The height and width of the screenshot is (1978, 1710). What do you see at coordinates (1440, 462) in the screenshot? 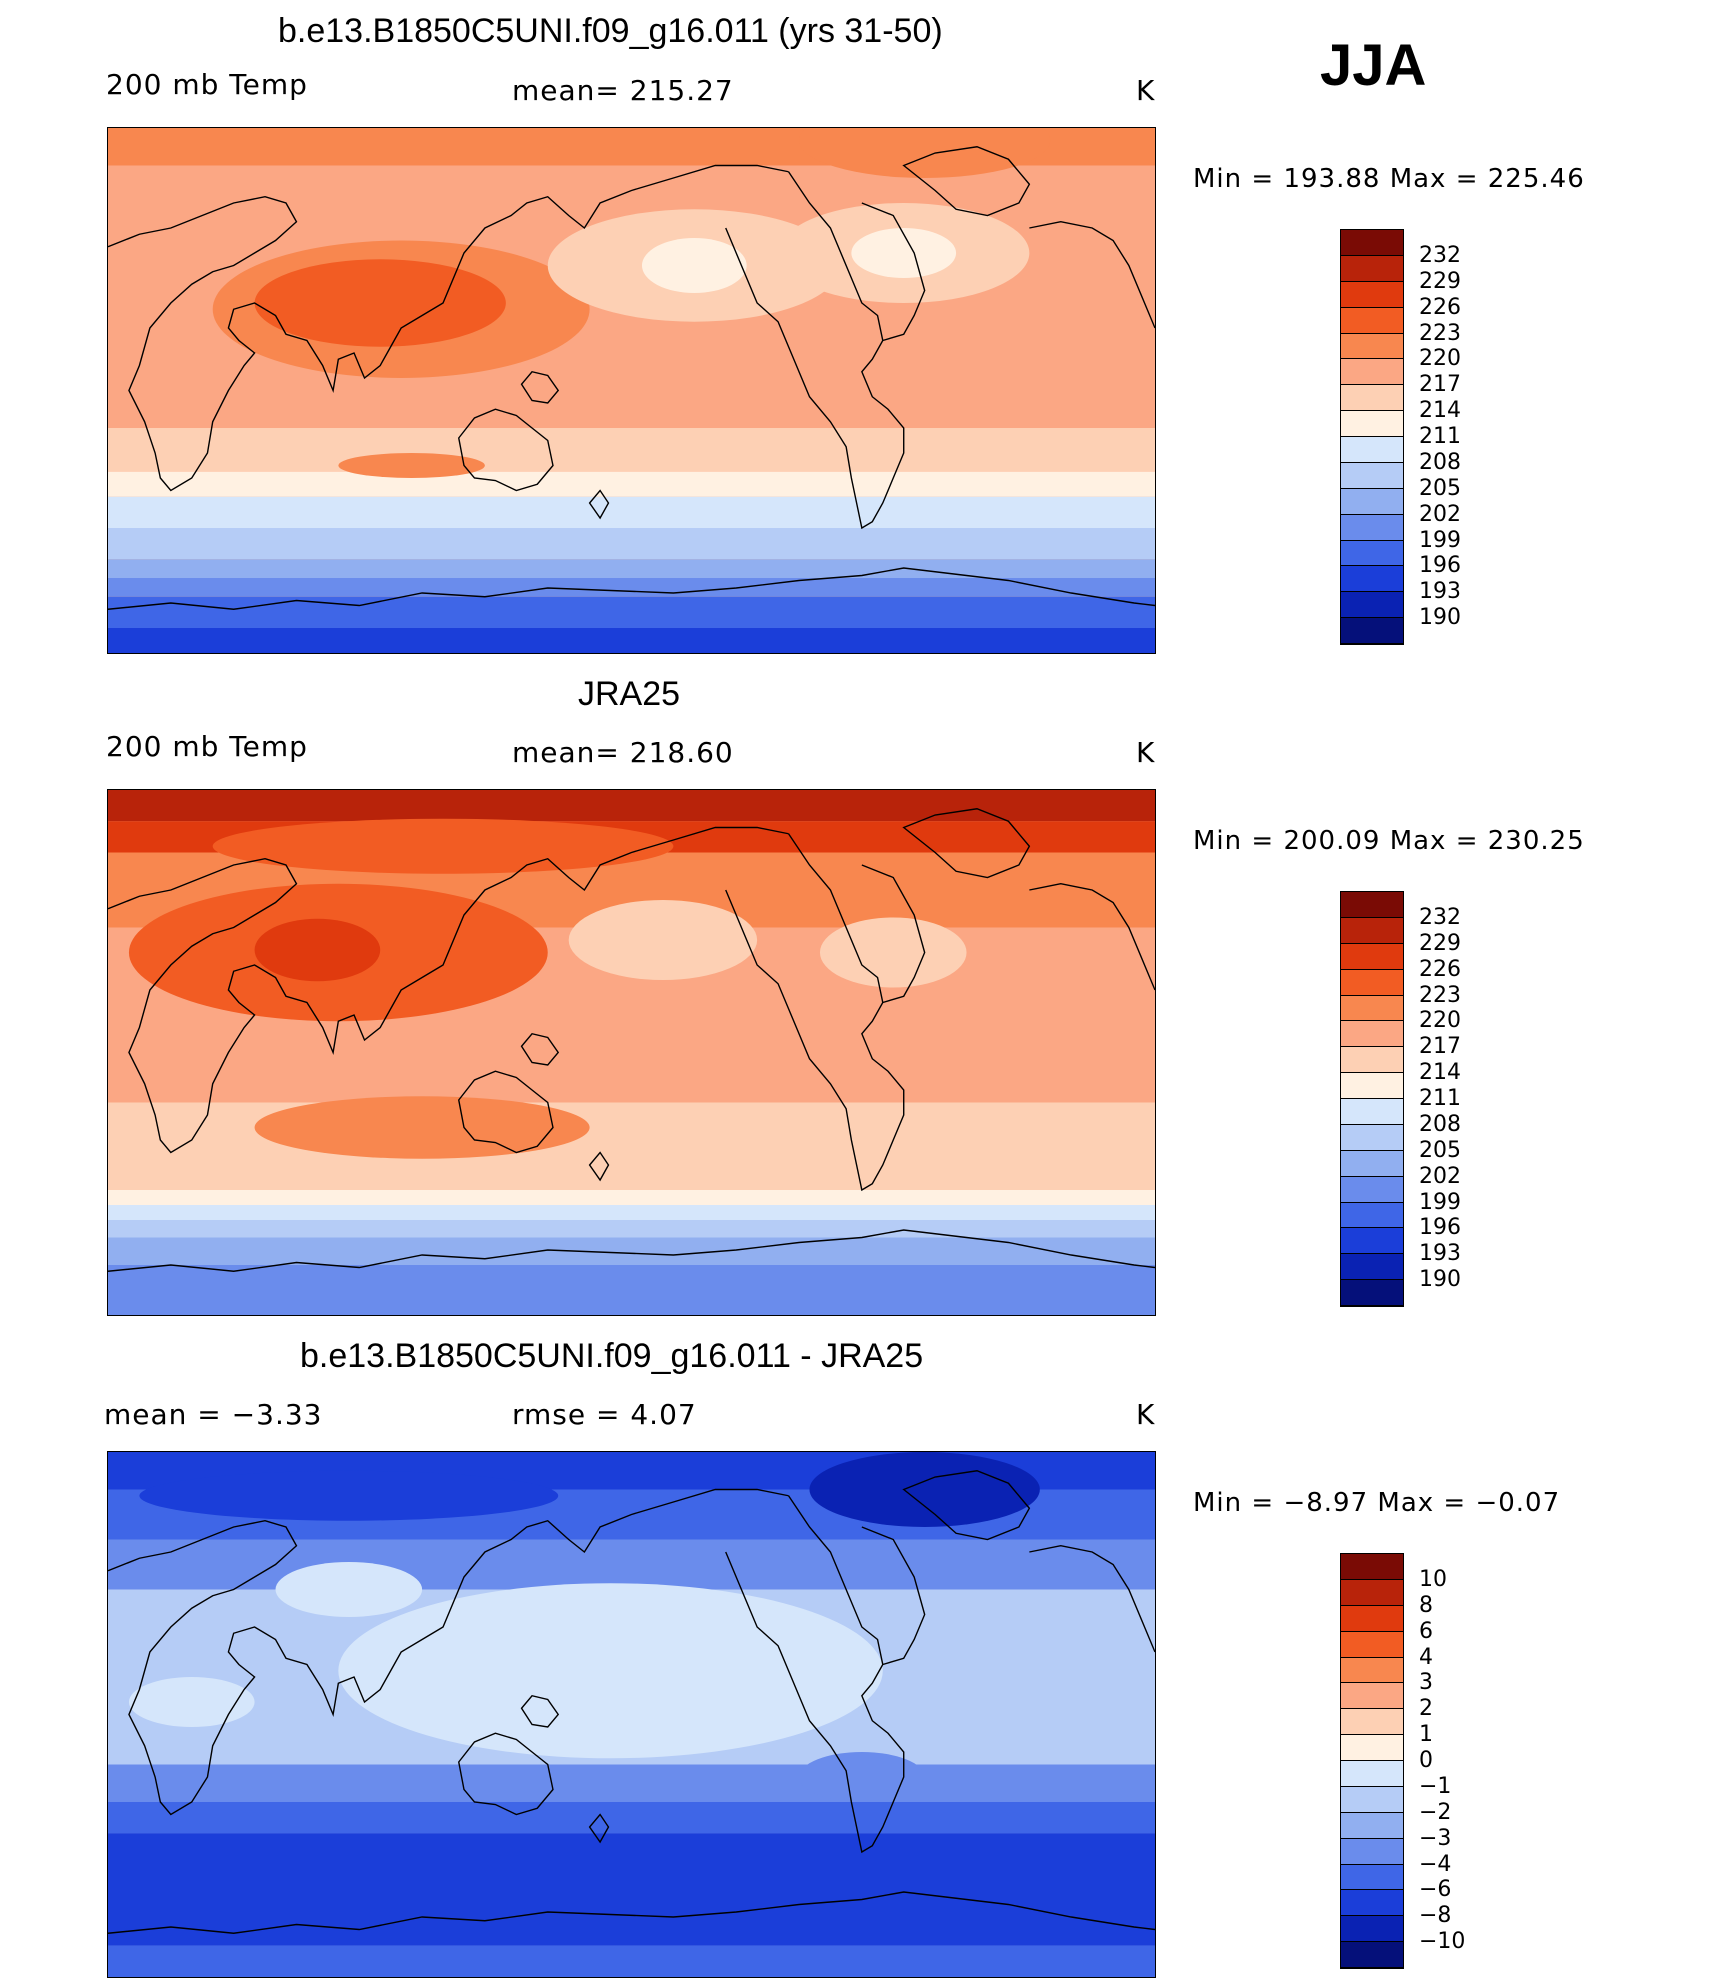
I see `colorbar-tick-label: 208` at bounding box center [1440, 462].